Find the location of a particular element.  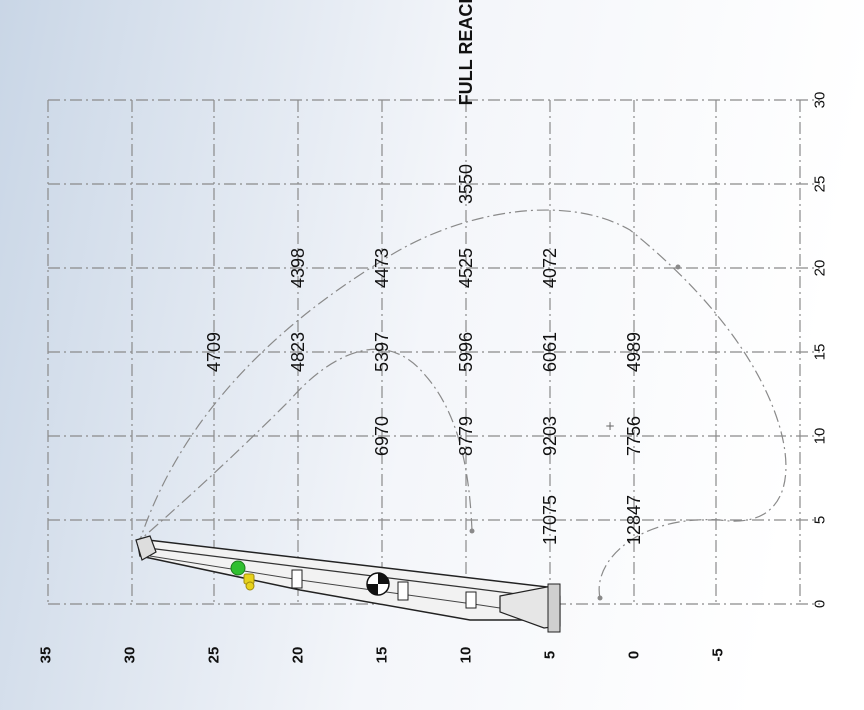

capacity-label: 17075 is located at coordinates (550, 520).